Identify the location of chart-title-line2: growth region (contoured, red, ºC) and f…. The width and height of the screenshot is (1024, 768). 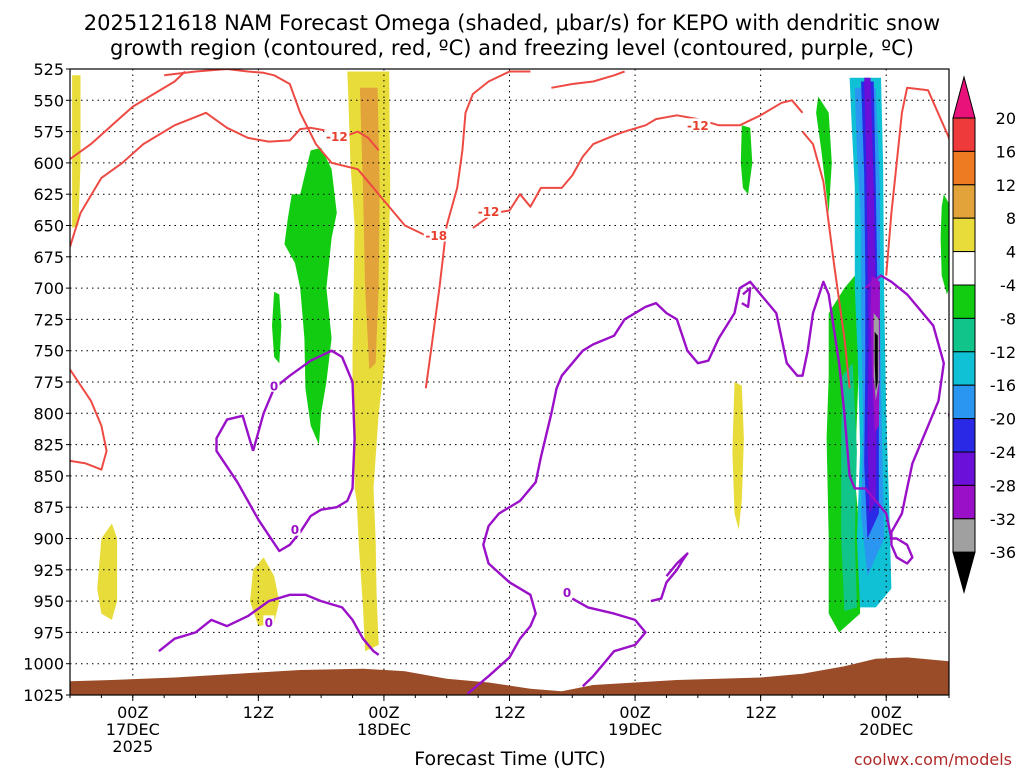
(512, 48).